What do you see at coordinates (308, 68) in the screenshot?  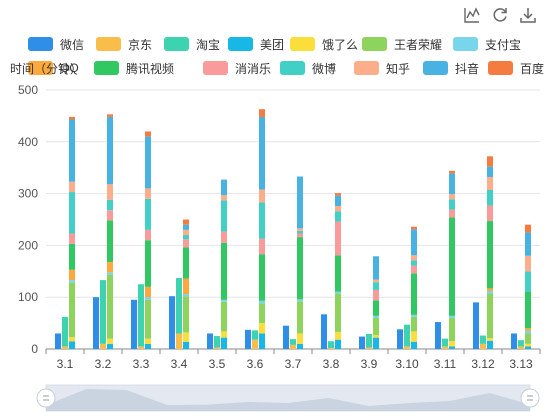 I see `legend-item: 微博` at bounding box center [308, 68].